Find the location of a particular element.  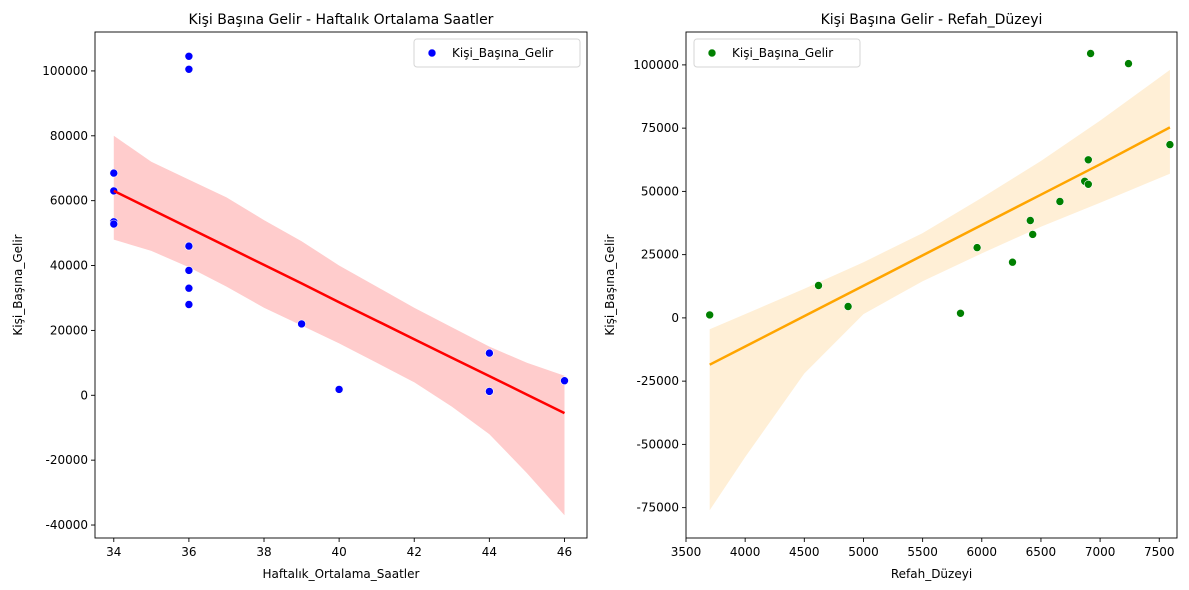

x-axis-label: Haftalık_Ortalama_Saatler is located at coordinates (341, 574).